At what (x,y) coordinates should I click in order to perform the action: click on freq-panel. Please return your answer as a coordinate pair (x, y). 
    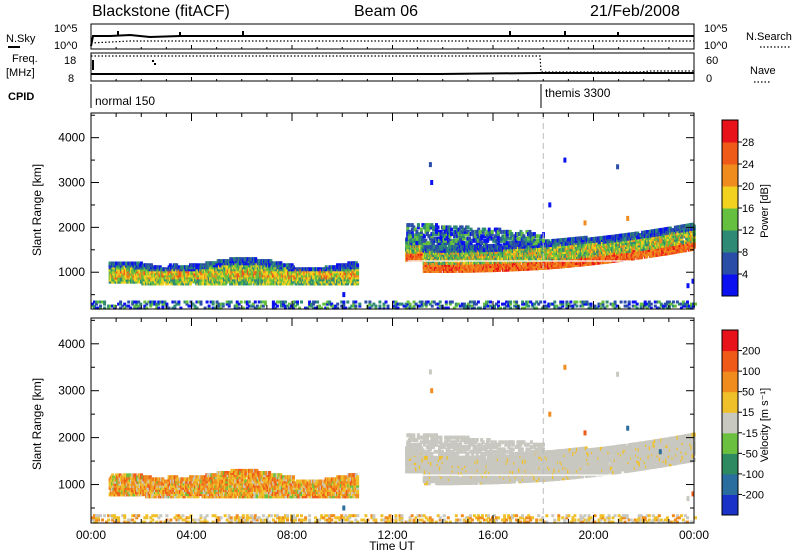
    Looking at the image, I should click on (392, 67).